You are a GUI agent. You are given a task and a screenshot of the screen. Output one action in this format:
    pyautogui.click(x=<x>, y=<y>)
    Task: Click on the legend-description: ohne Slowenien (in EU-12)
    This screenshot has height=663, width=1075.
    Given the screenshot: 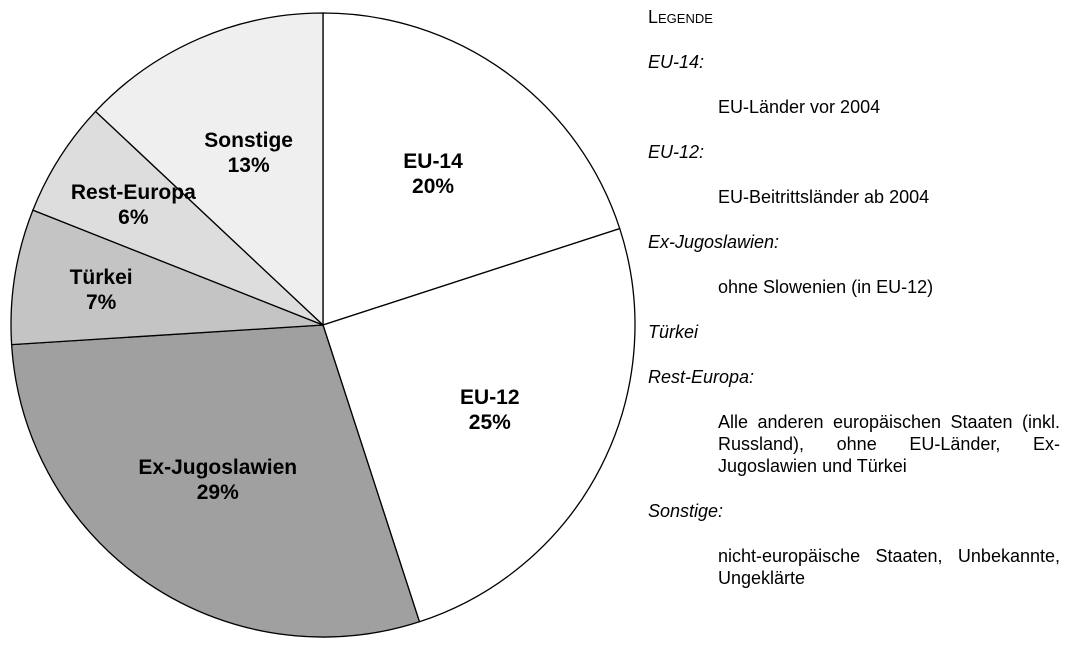 What is the action you would take?
    pyautogui.click(x=826, y=287)
    